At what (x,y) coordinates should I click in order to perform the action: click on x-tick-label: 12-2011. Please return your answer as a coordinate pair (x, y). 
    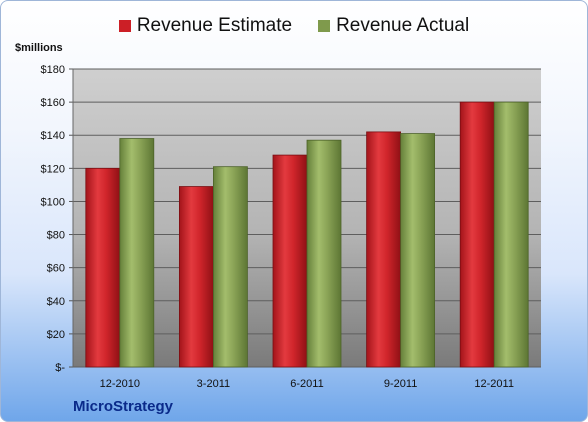
    Looking at the image, I should click on (494, 384).